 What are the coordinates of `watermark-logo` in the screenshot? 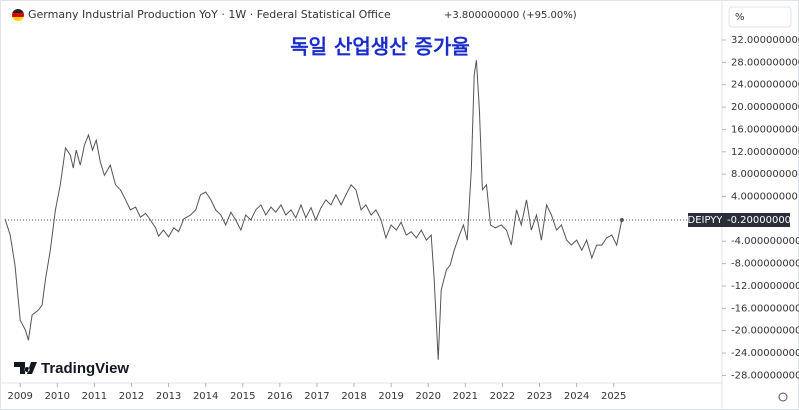 It's located at (25, 368).